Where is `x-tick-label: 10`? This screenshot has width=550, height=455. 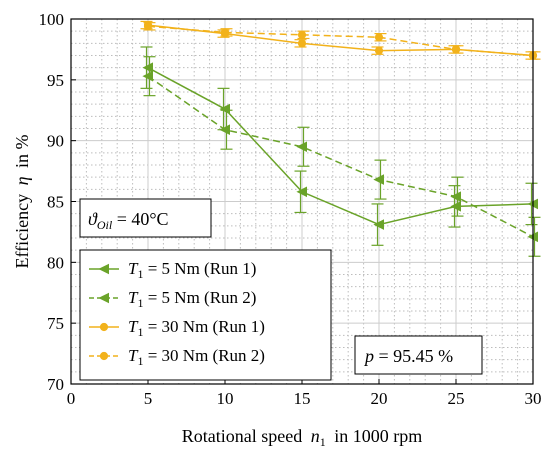
x-tick-label: 10 is located at coordinates (225, 398).